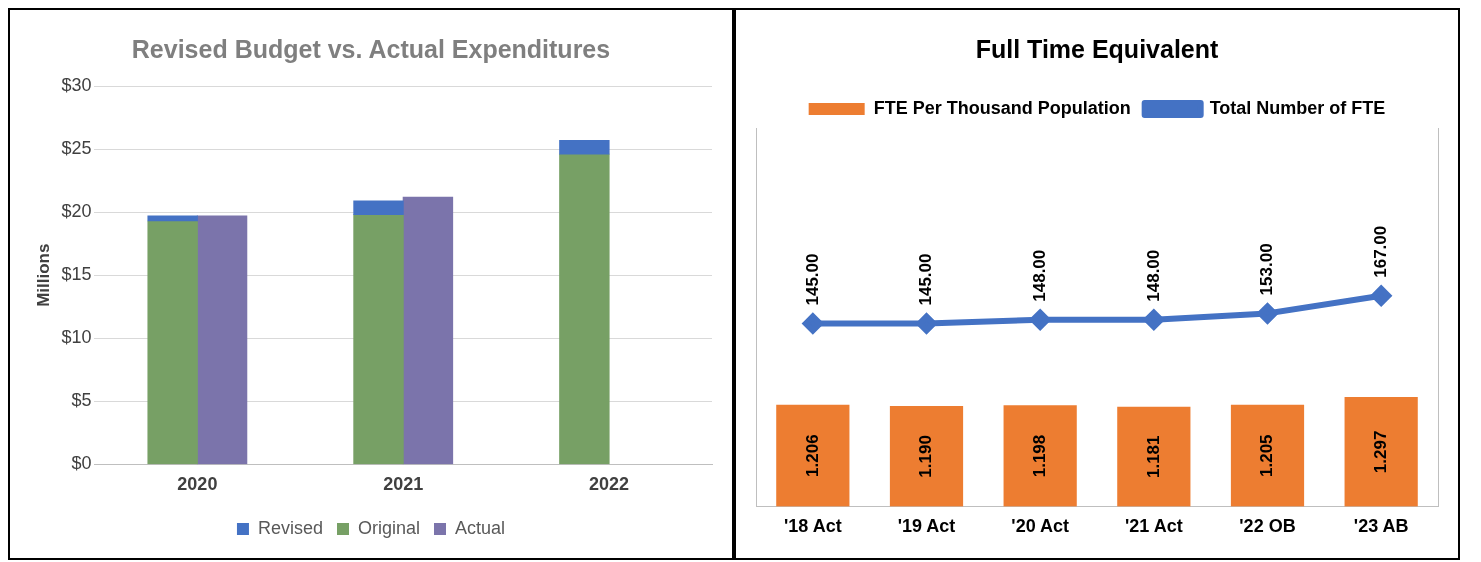 The image size is (1481, 562). Describe the element at coordinates (813, 526) in the screenshot. I see `x-tick-label: '18 Act` at that location.